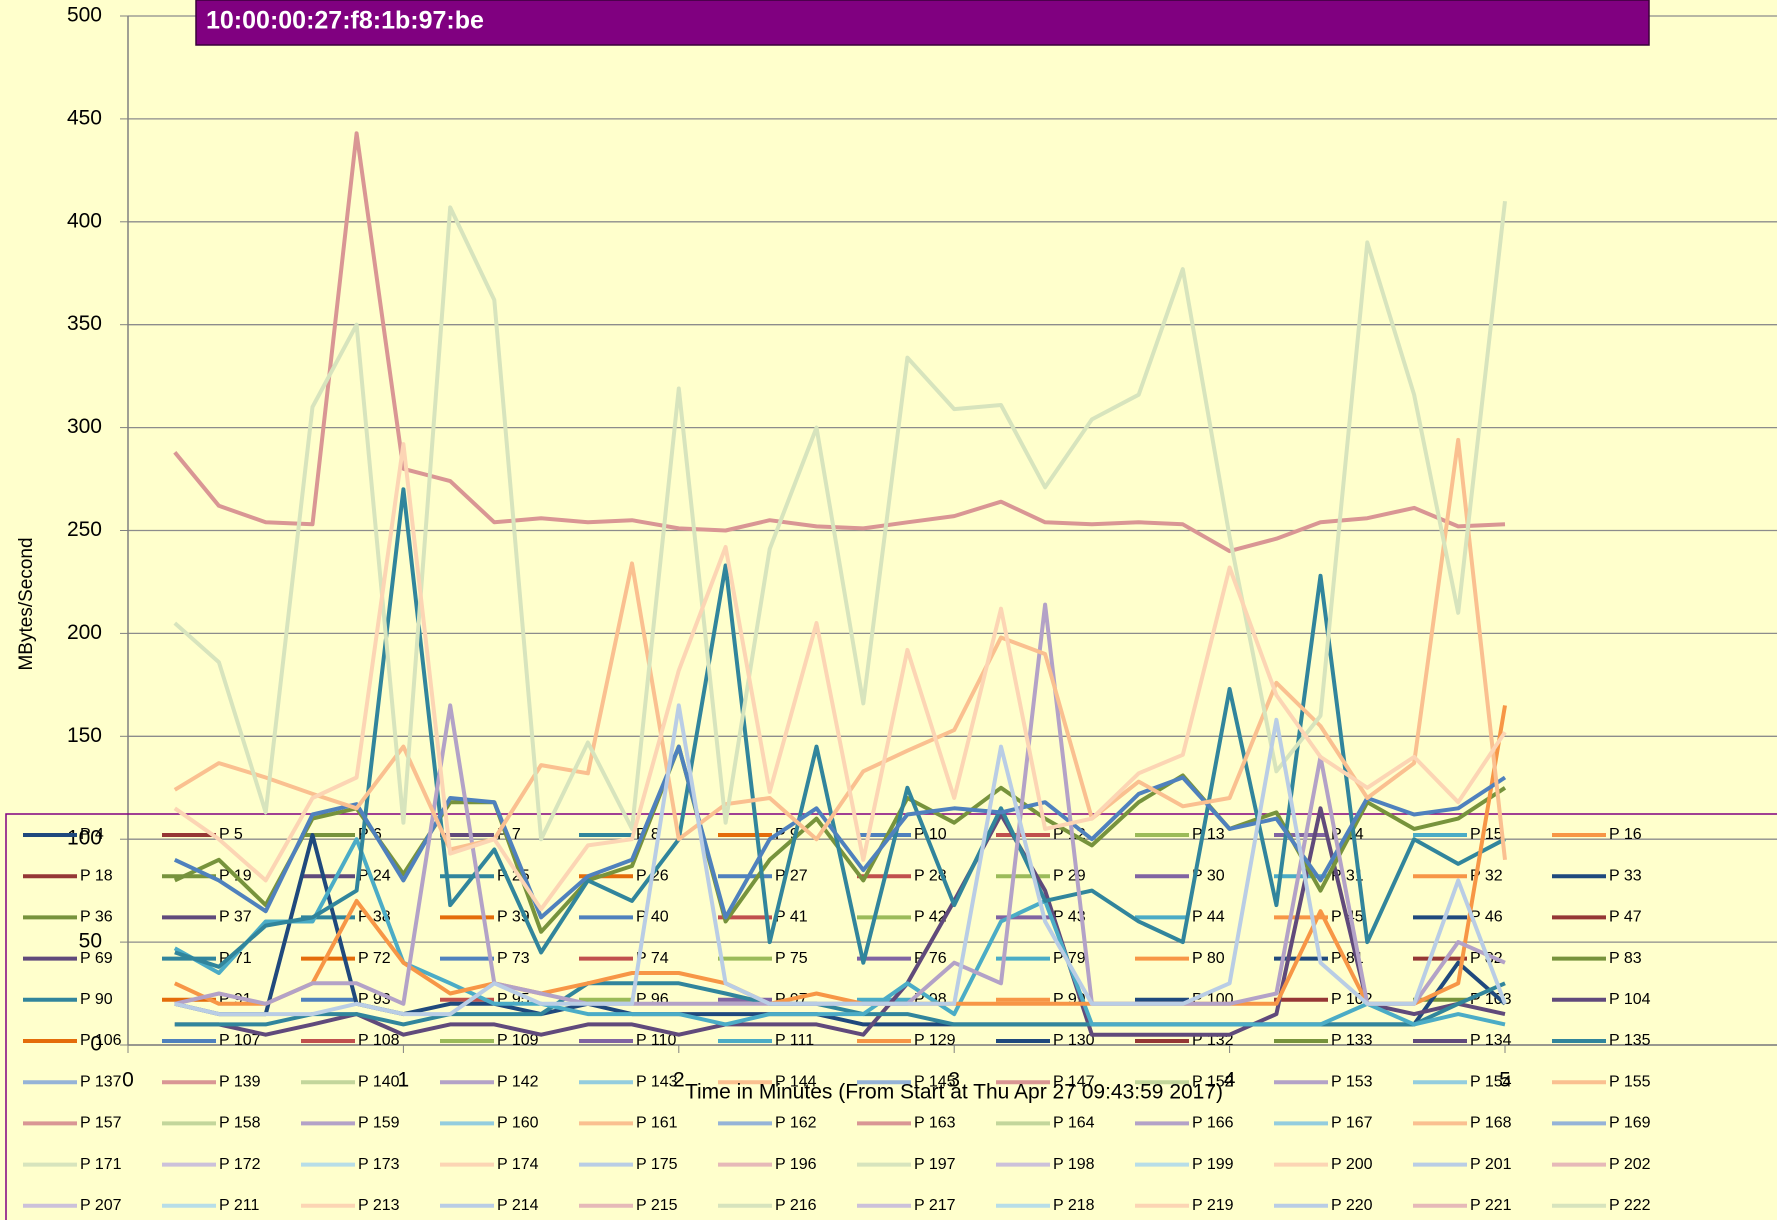 The width and height of the screenshot is (1777, 1220). Describe the element at coordinates (1486, 834) in the screenshot. I see `legend-label: P 15` at that location.